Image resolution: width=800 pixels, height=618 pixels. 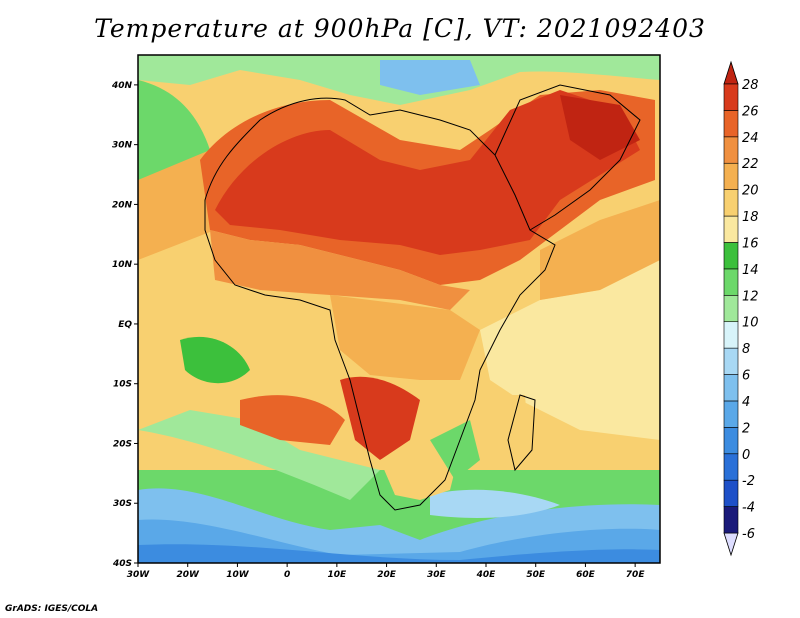 I want to click on lat-tick-label: 10S, so click(x=122, y=385).